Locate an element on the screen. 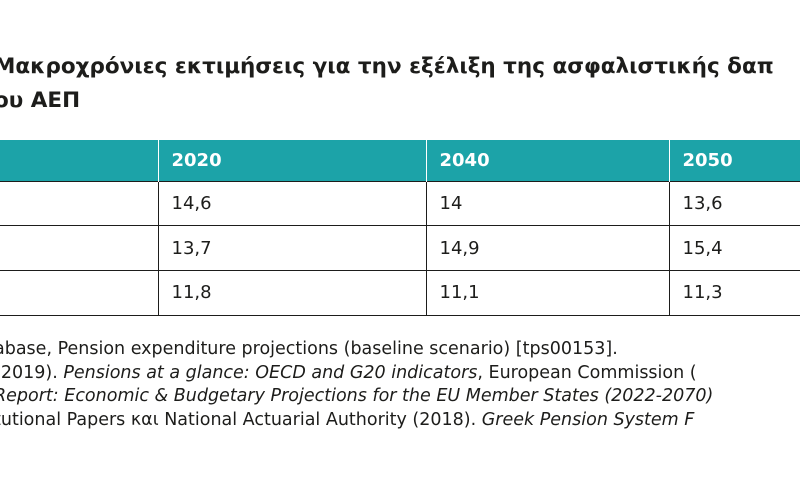 Image resolution: width=800 pixels, height=500 pixels. table-cell: 11,3 is located at coordinates (734, 293).